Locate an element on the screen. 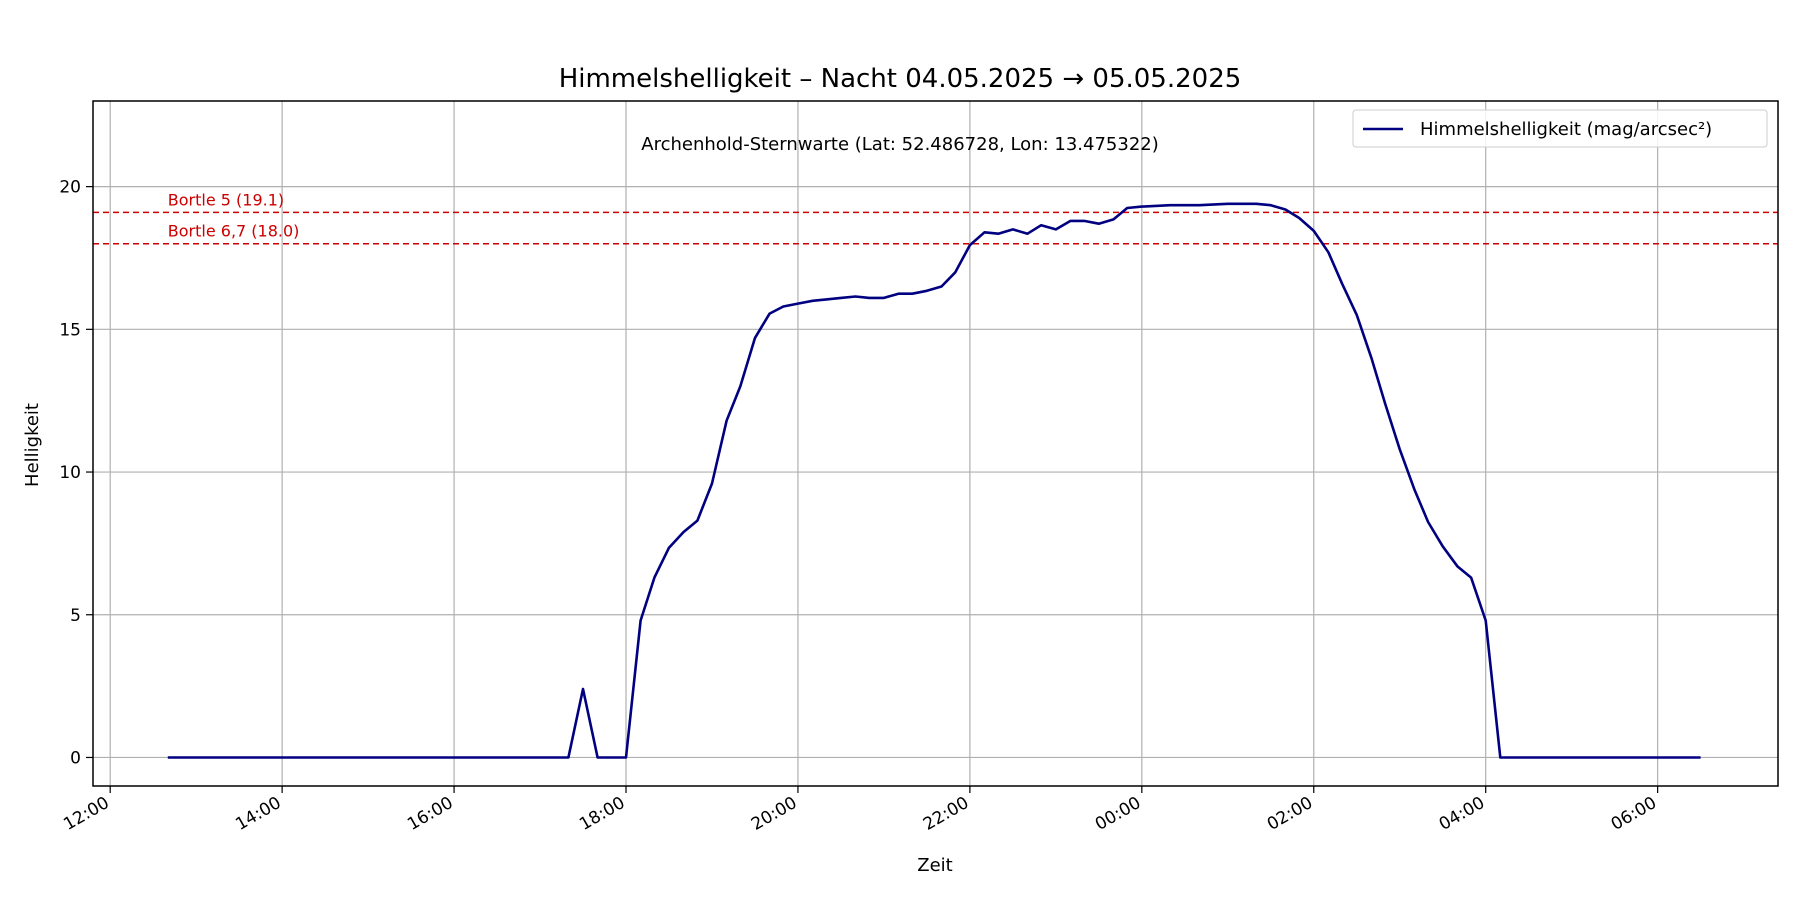 This screenshot has width=1800, height=900. legend-label: Himmelshelligkeit (mag/arcsec²) is located at coordinates (1566, 129).